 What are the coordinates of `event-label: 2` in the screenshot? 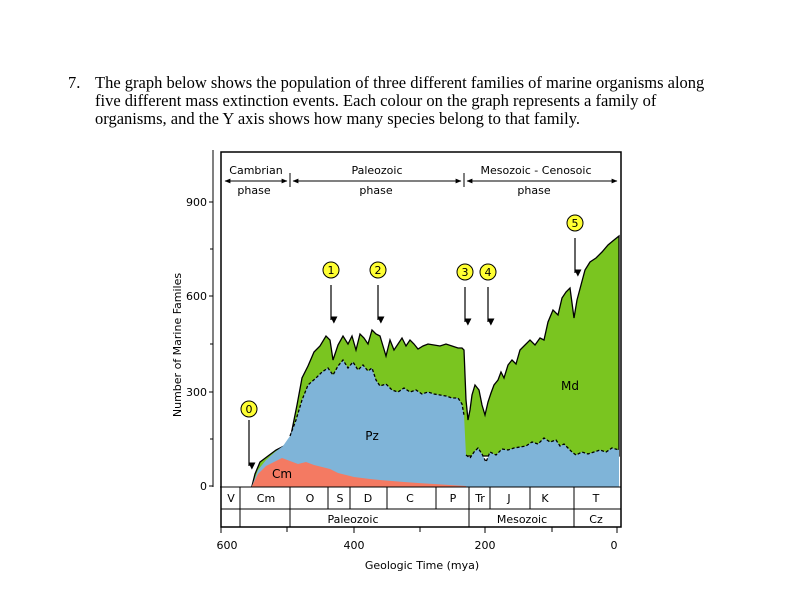 It's located at (378, 270).